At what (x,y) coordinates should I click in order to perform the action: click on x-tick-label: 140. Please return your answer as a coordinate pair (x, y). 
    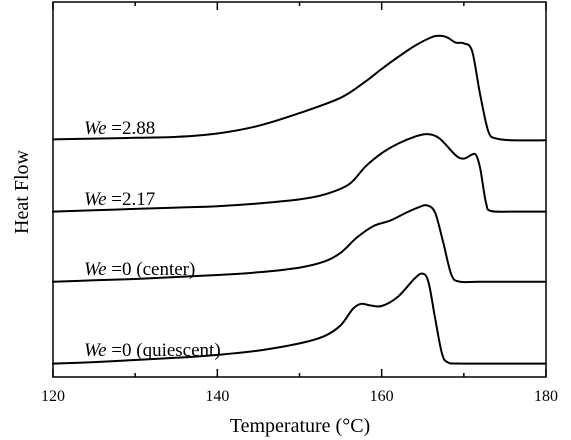
    Looking at the image, I should click on (217, 396).